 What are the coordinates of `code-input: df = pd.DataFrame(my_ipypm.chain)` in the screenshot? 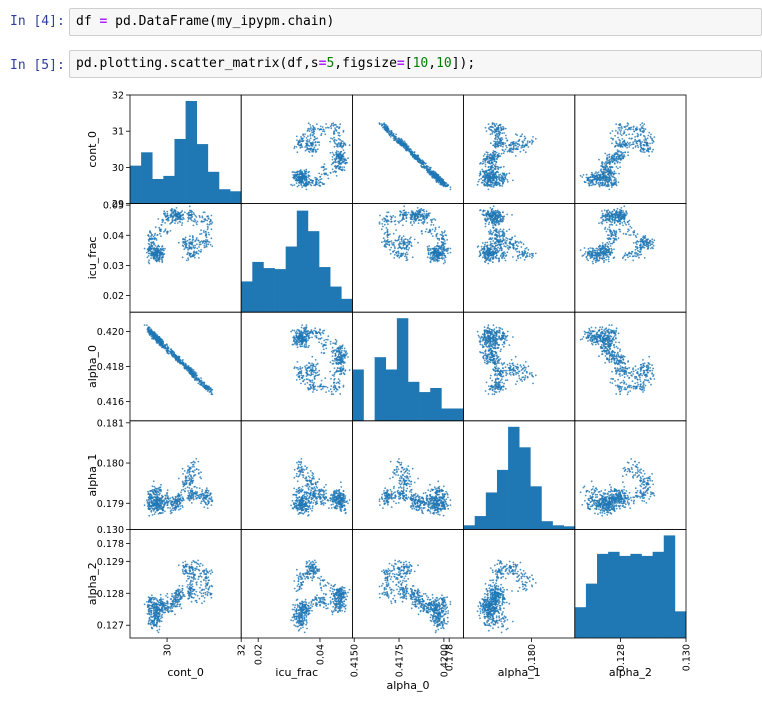 It's located at (415, 22).